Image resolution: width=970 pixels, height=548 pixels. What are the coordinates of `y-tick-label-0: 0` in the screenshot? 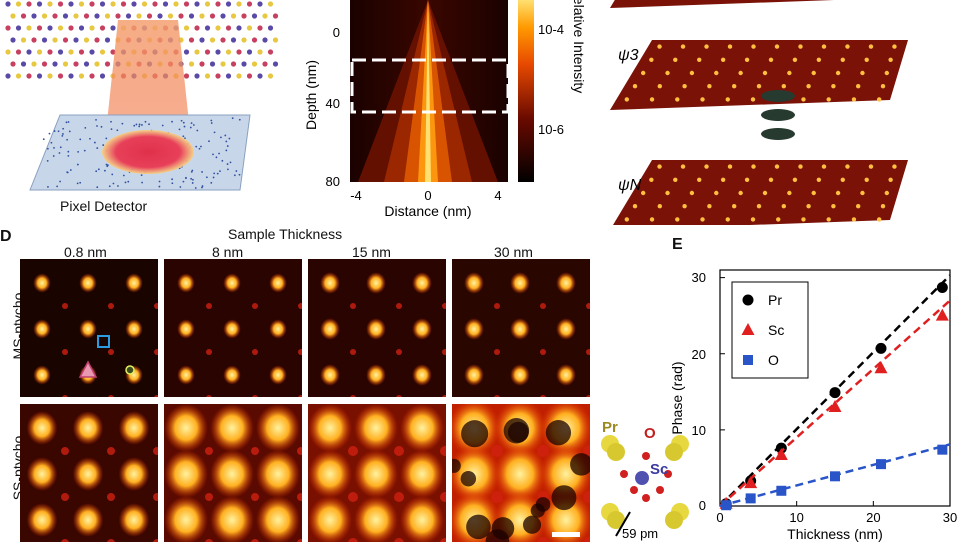 It's located at (702, 505).